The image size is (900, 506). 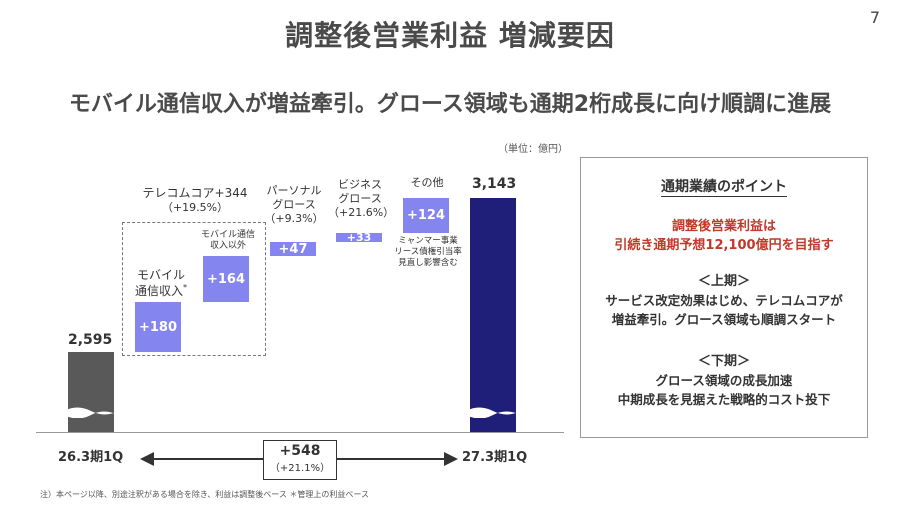 I want to click on personal-growth-label: パーソナル グロース （+9.3%）, so click(x=294, y=204).